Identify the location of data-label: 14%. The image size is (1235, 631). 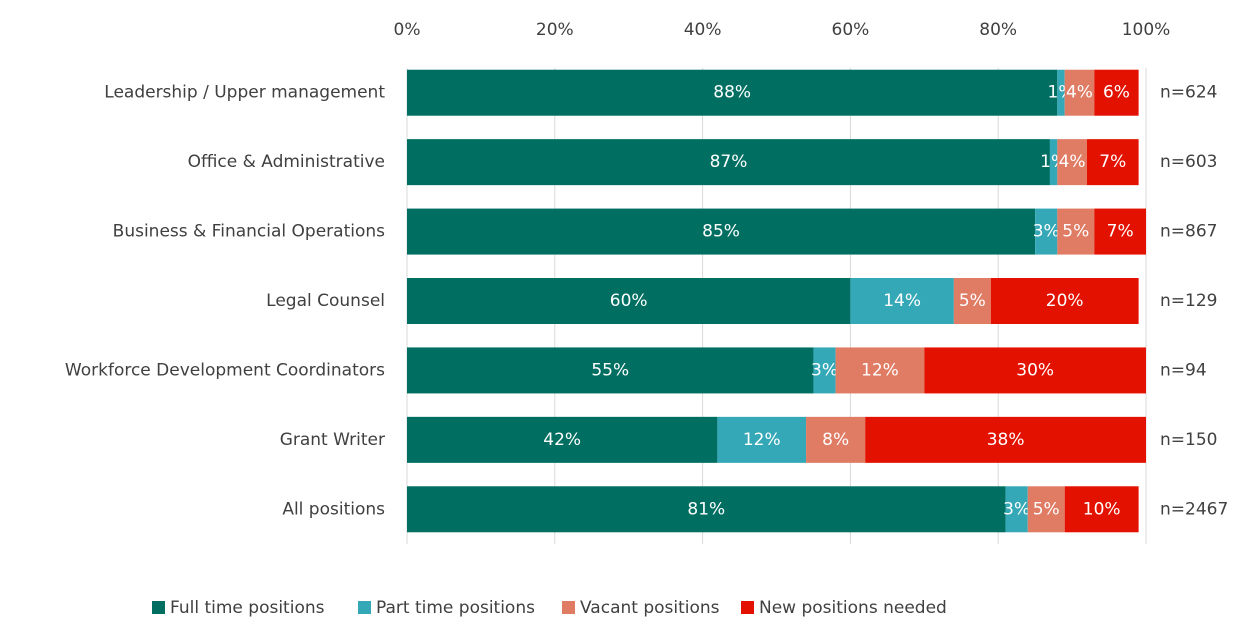
(902, 301).